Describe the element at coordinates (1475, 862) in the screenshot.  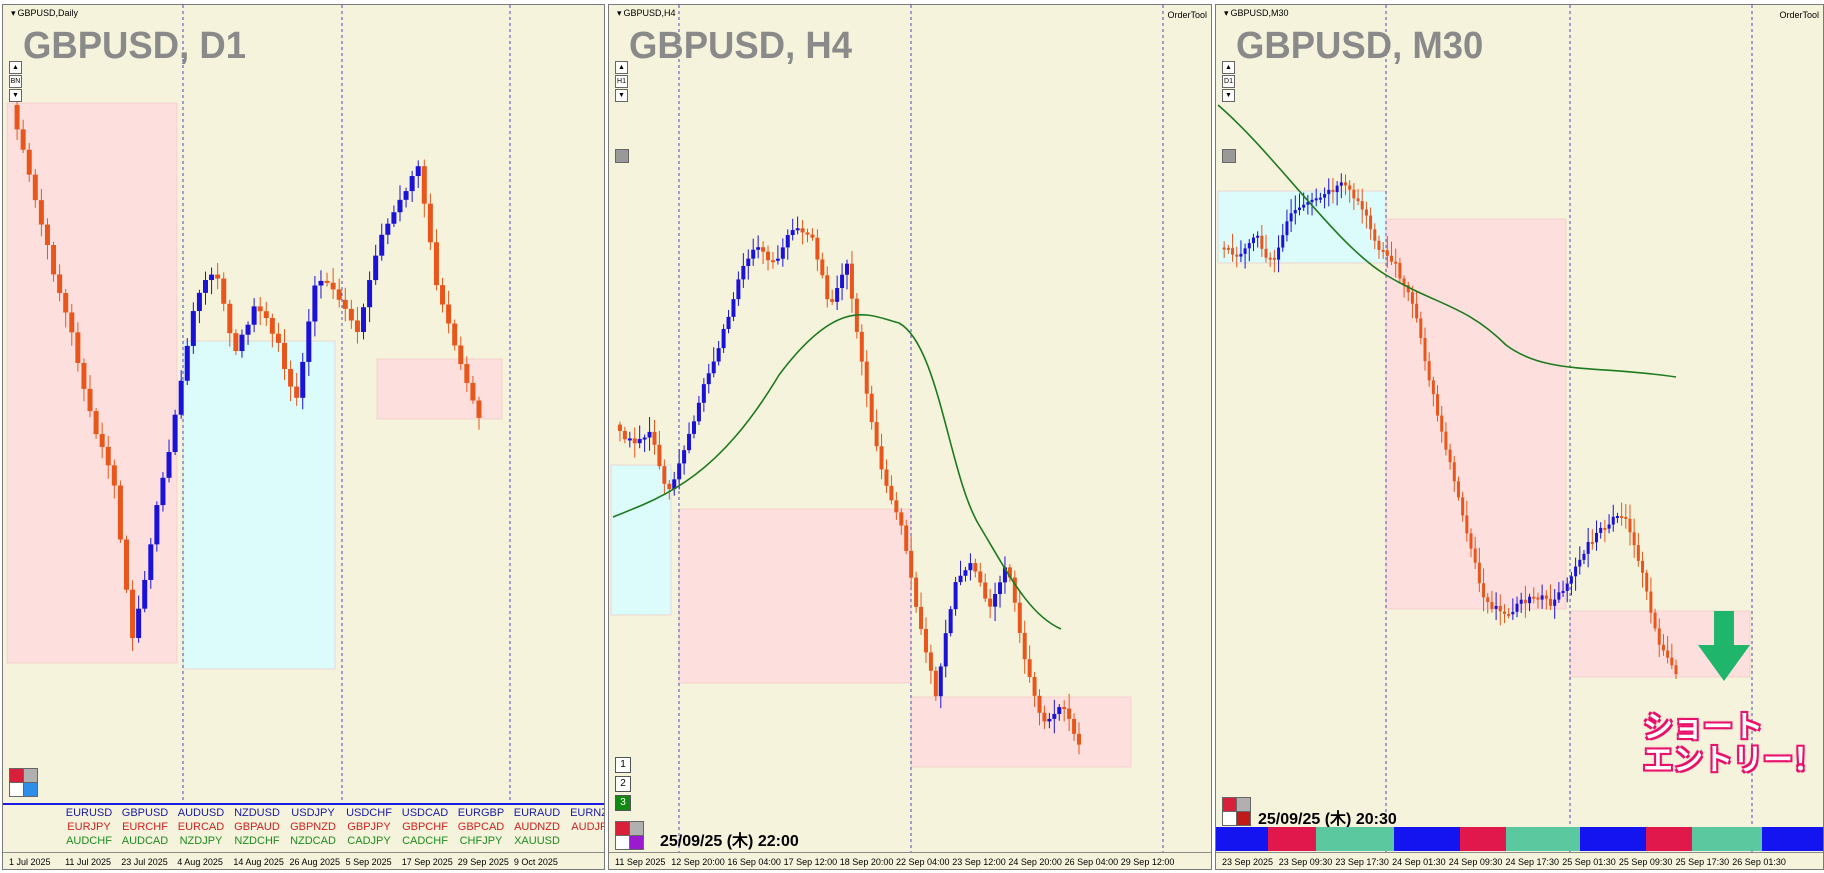
I see `x-axis-tick-label: 24 Sep 09:30` at that location.